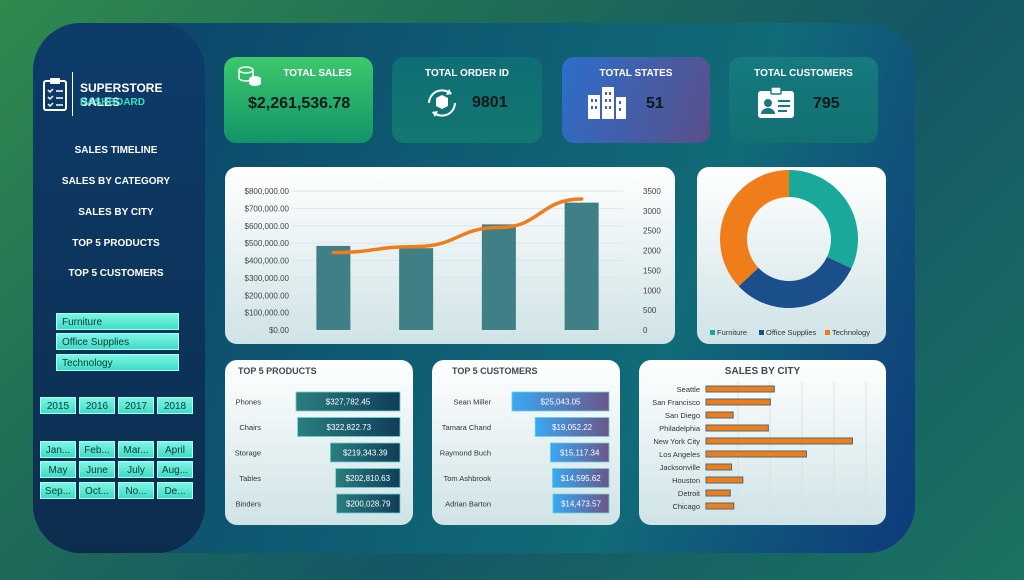  I want to click on kpi-total-states-label: TOTAL STATES, so click(636, 73).